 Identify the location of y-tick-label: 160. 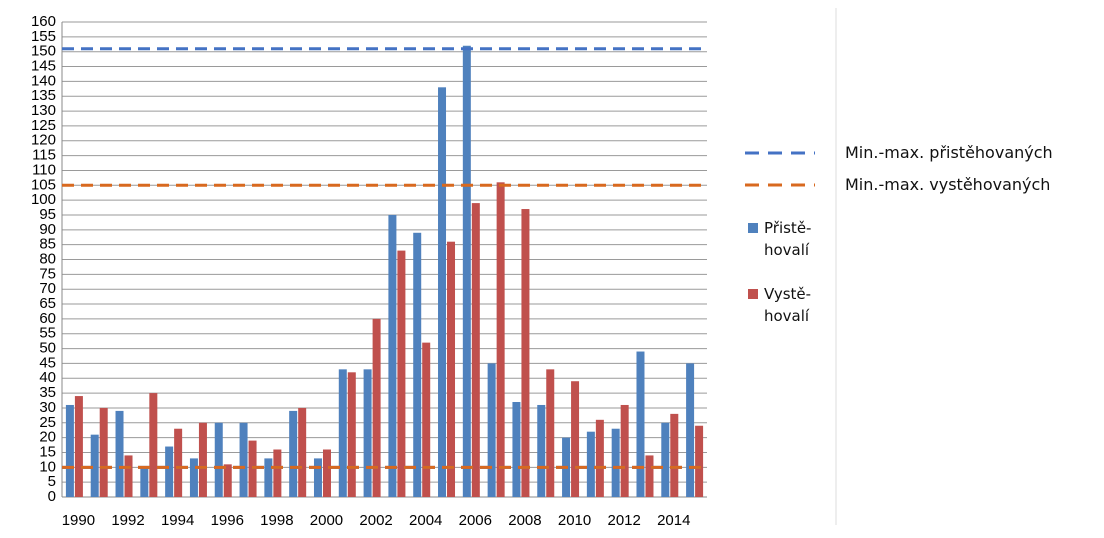
(43, 21).